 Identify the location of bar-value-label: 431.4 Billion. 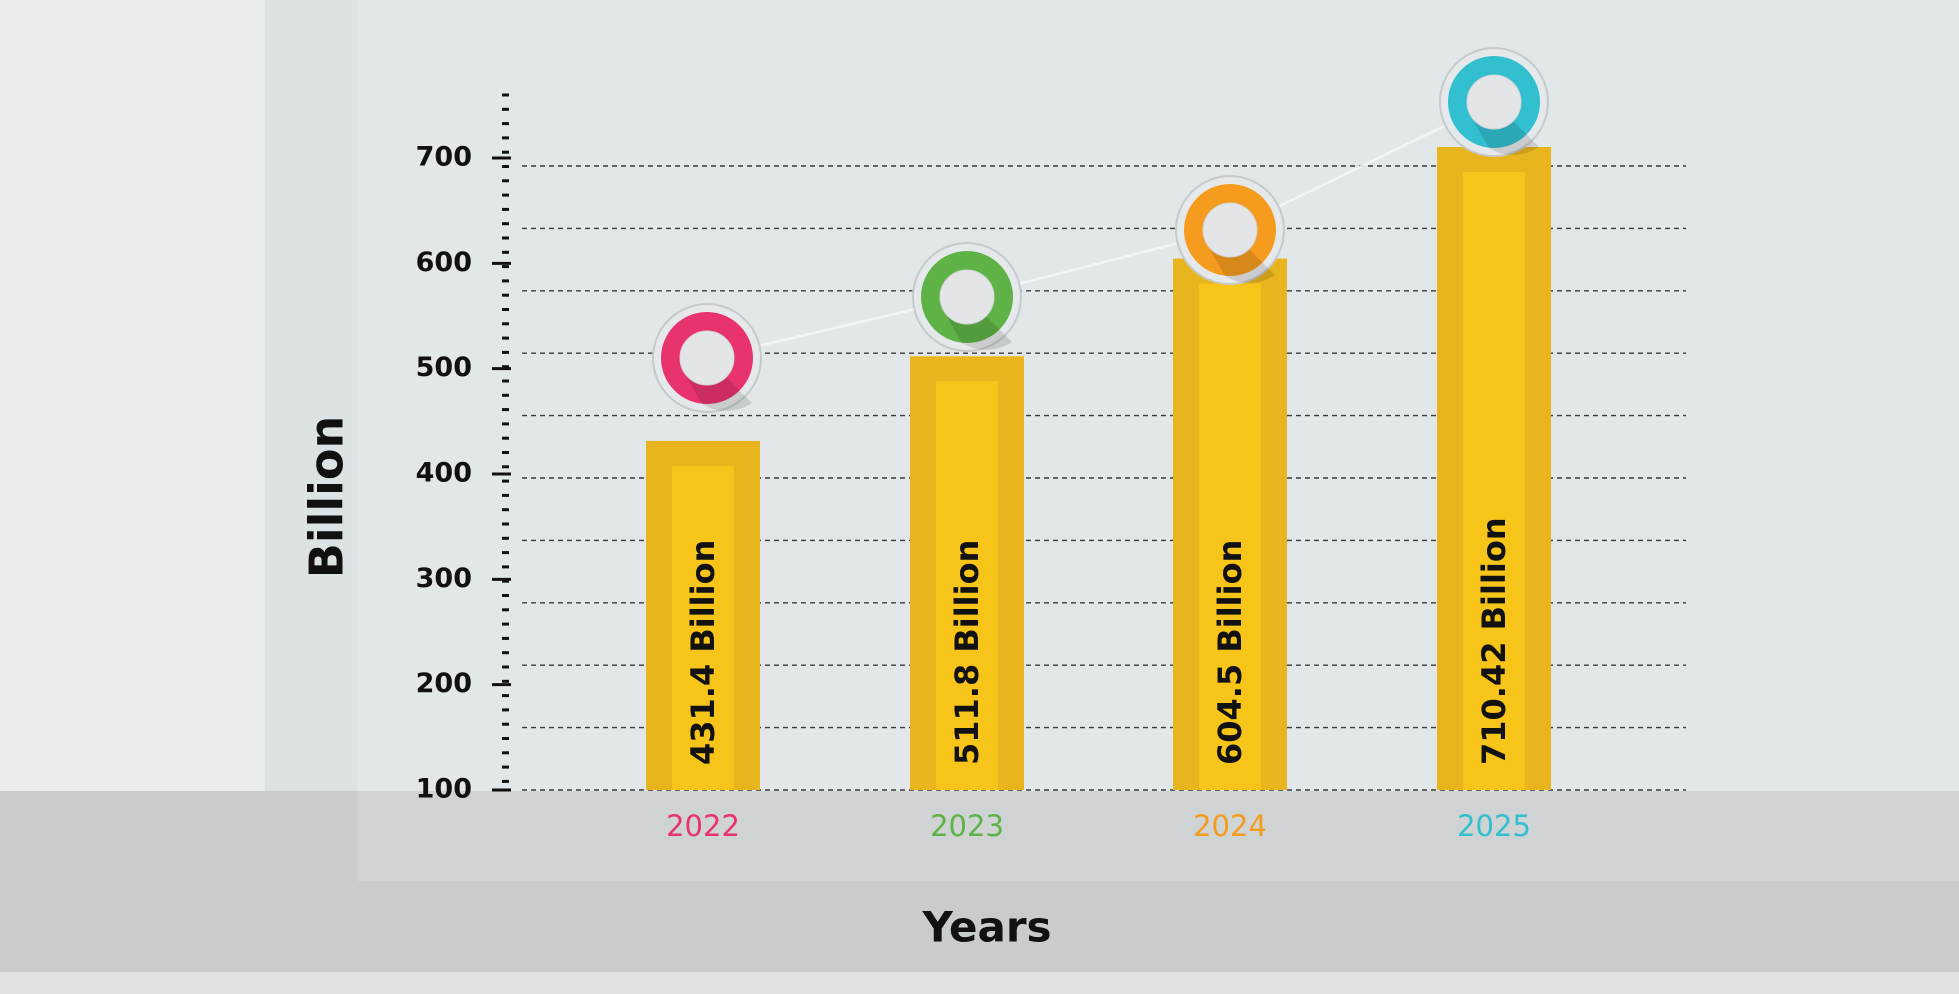
(703, 652).